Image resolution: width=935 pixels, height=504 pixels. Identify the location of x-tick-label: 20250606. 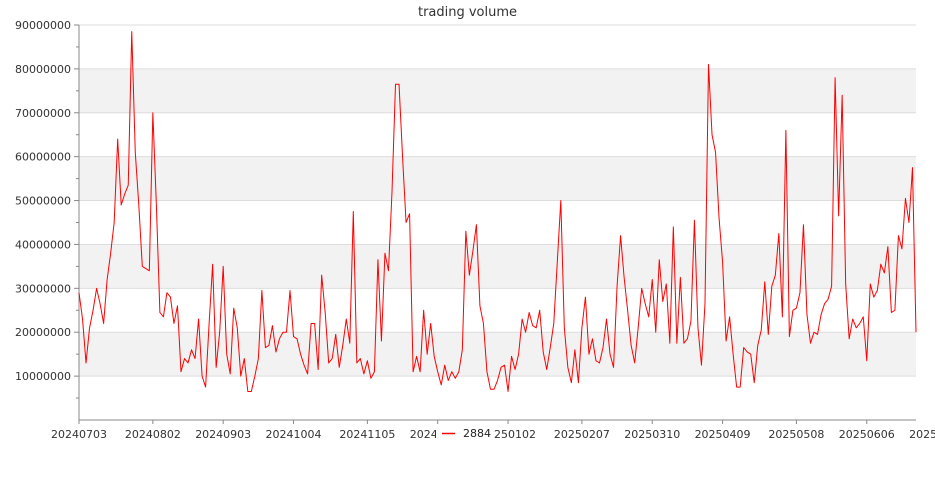
(867, 434).